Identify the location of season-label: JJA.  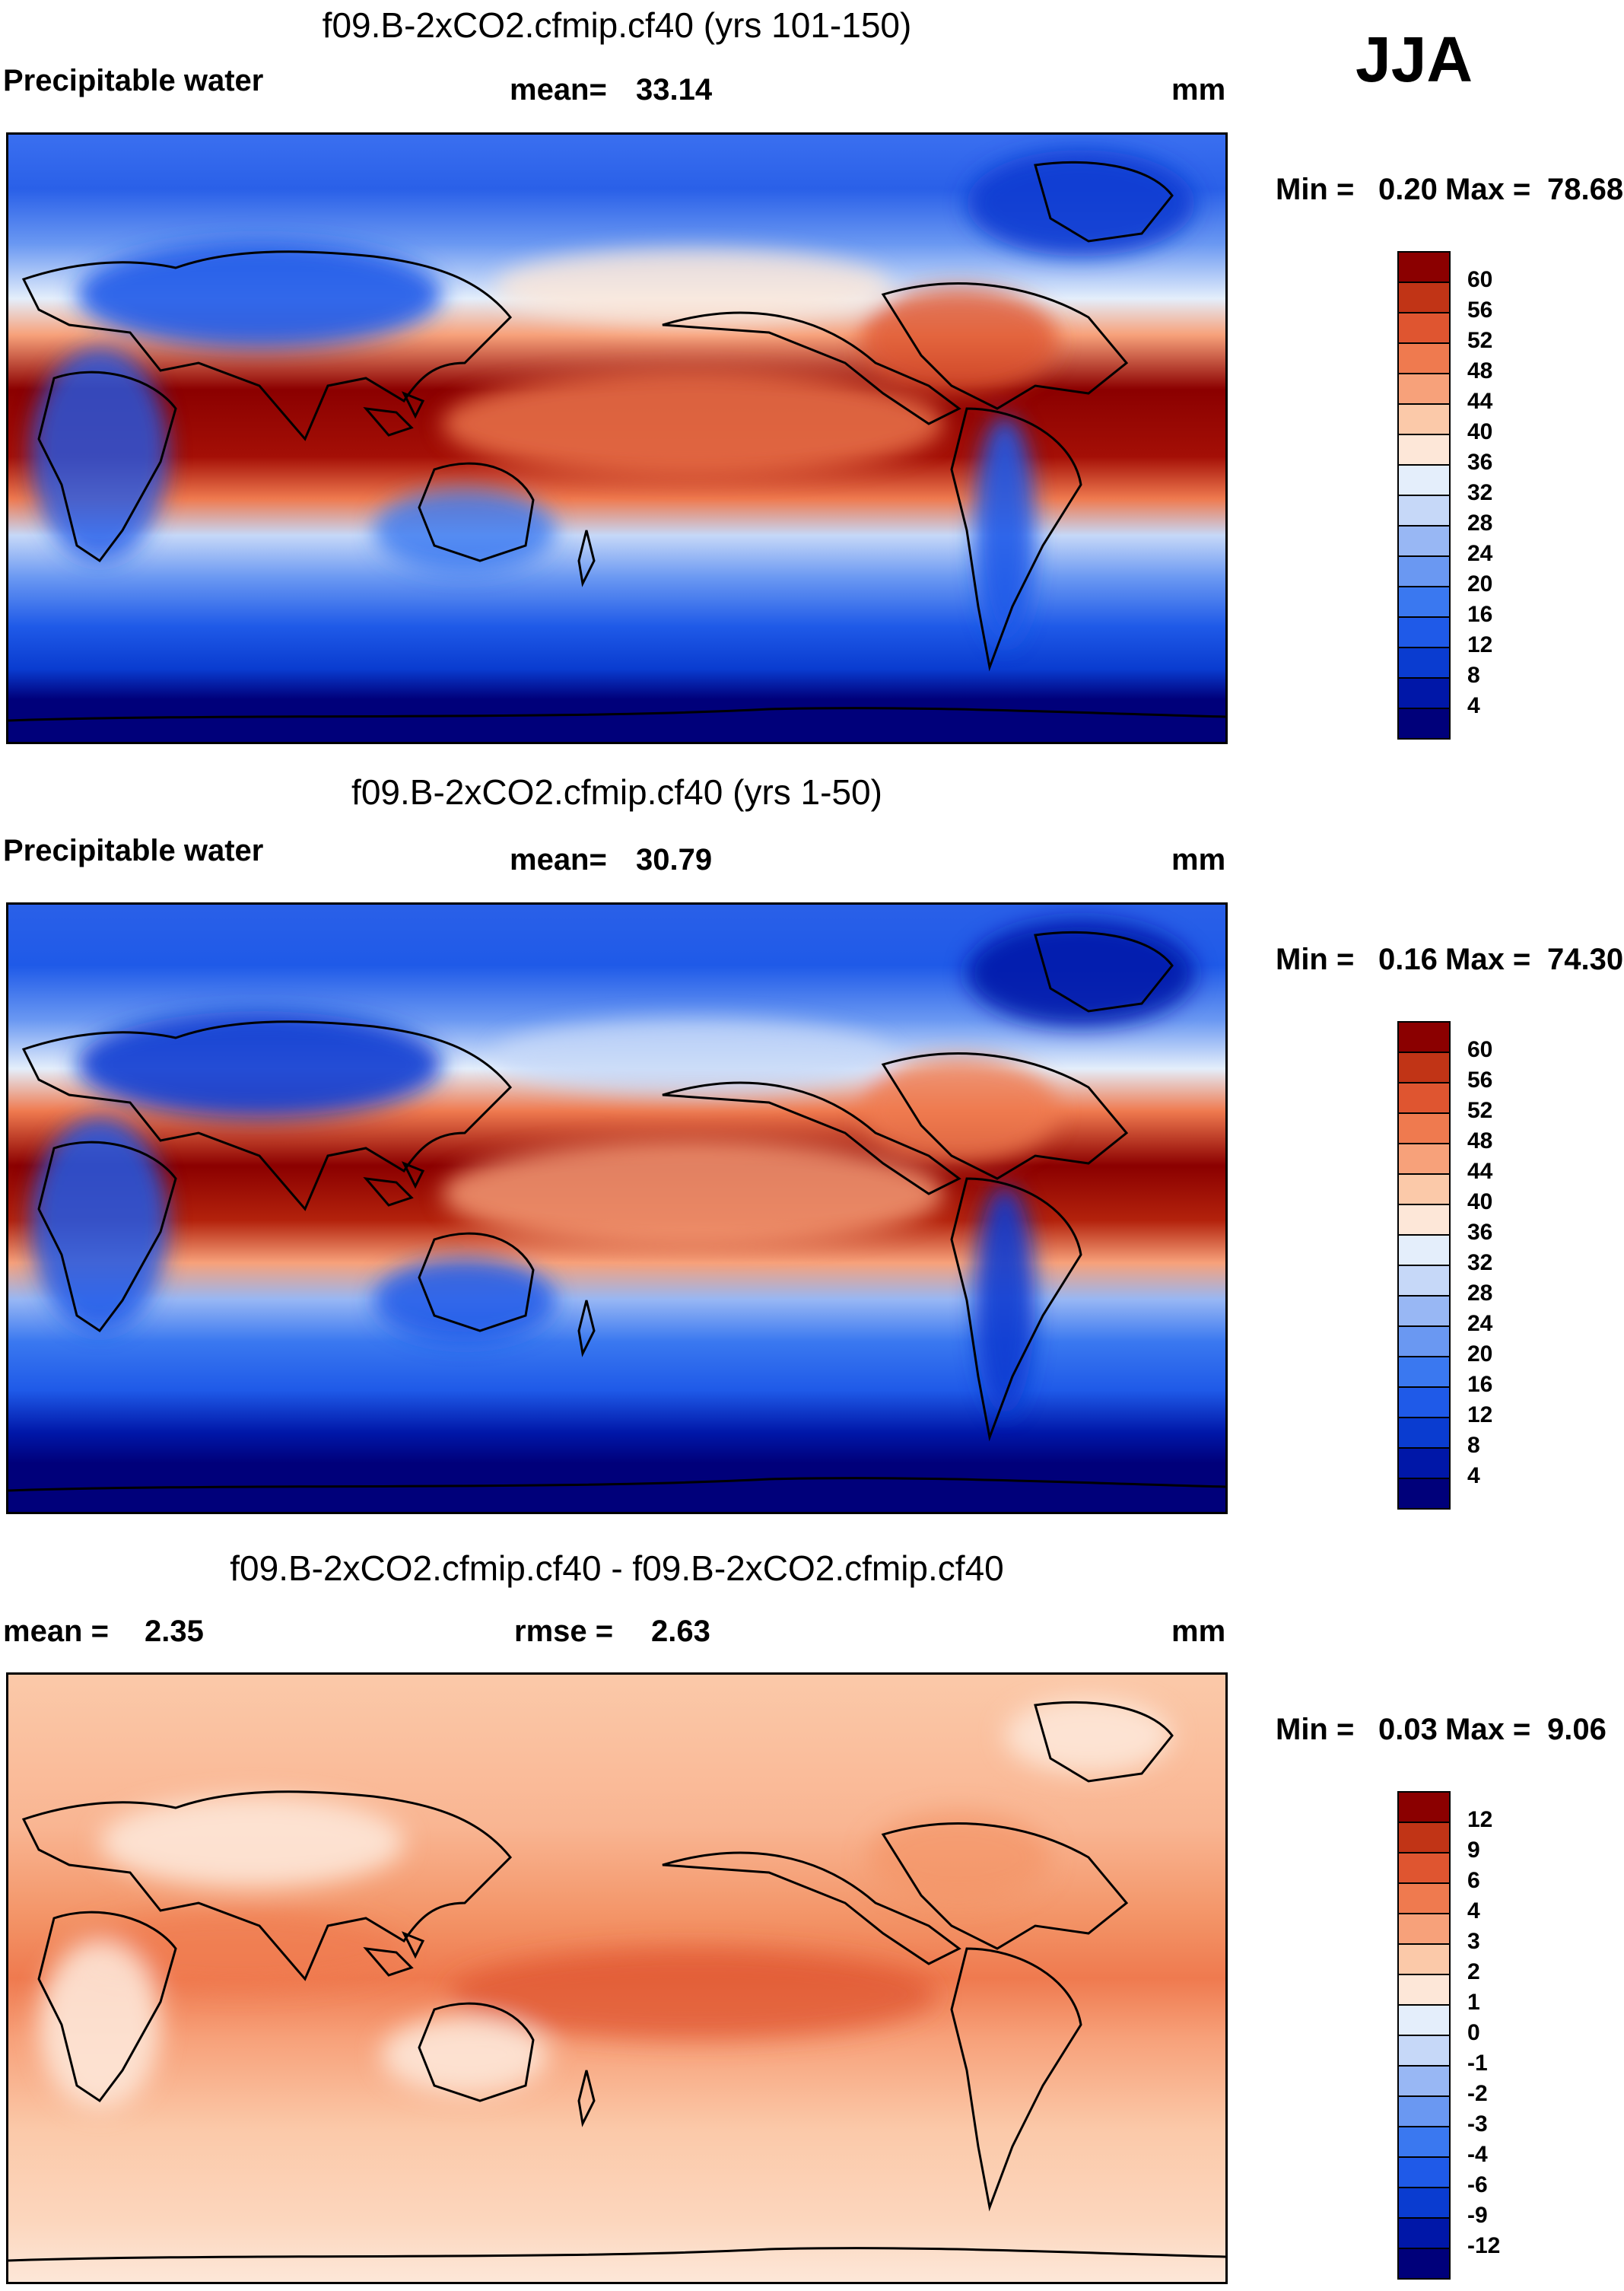
(1414, 59).